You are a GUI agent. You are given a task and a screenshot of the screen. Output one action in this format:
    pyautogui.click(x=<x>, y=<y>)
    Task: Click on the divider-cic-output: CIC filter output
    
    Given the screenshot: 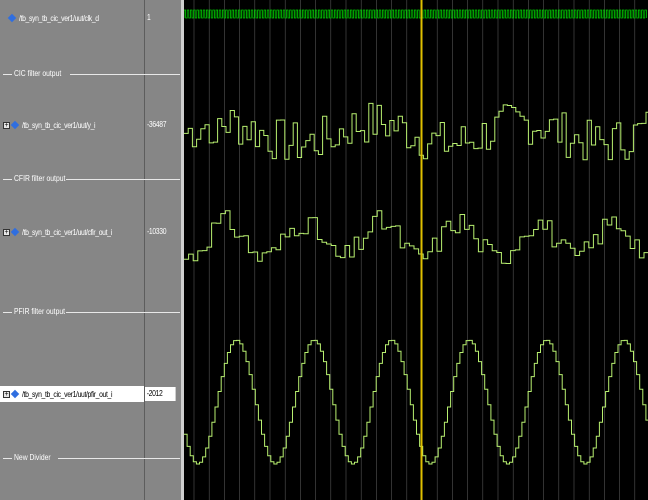 What is the action you would take?
    pyautogui.click(x=90, y=74)
    